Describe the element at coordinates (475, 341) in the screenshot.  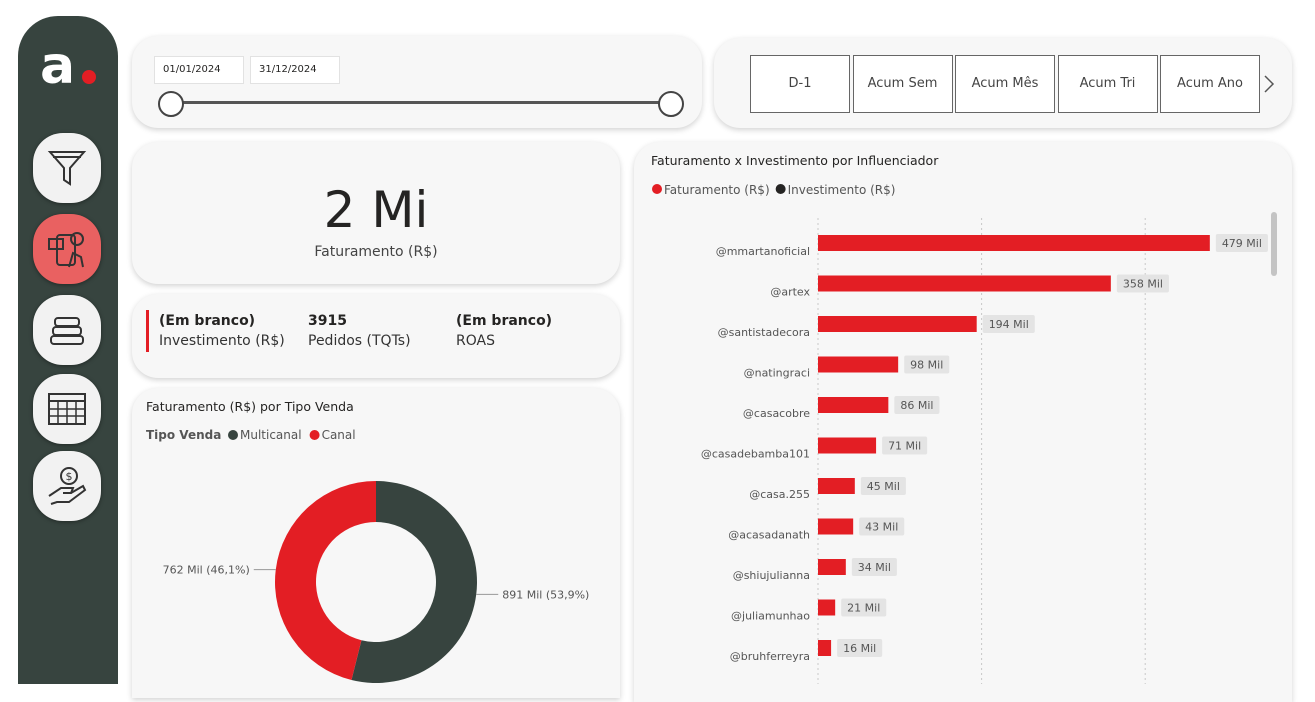
I see `metric-label: ROAS` at that location.